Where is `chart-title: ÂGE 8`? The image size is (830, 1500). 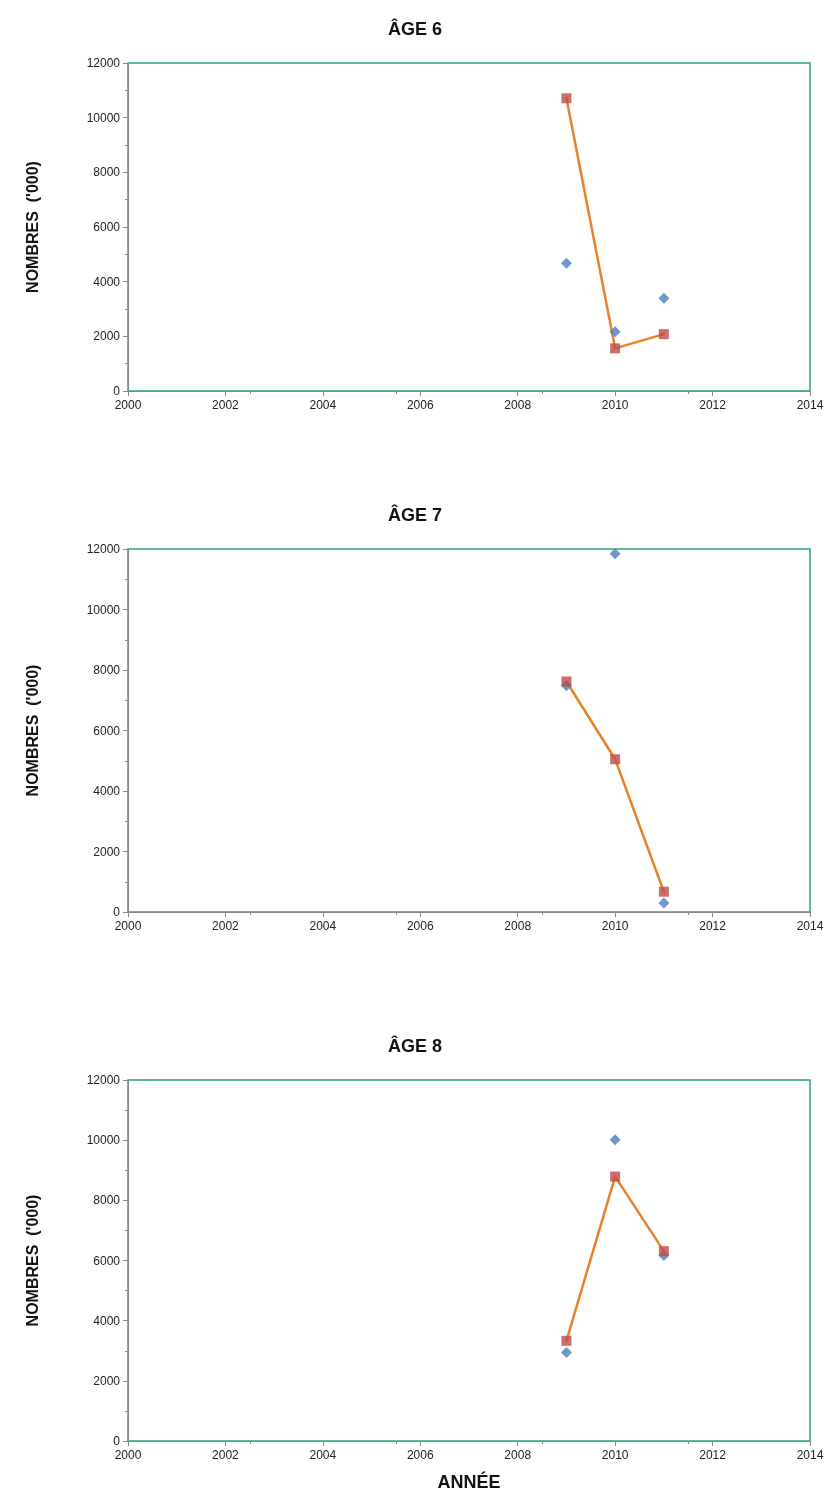 chart-title: ÂGE 8 is located at coordinates (415, 1045).